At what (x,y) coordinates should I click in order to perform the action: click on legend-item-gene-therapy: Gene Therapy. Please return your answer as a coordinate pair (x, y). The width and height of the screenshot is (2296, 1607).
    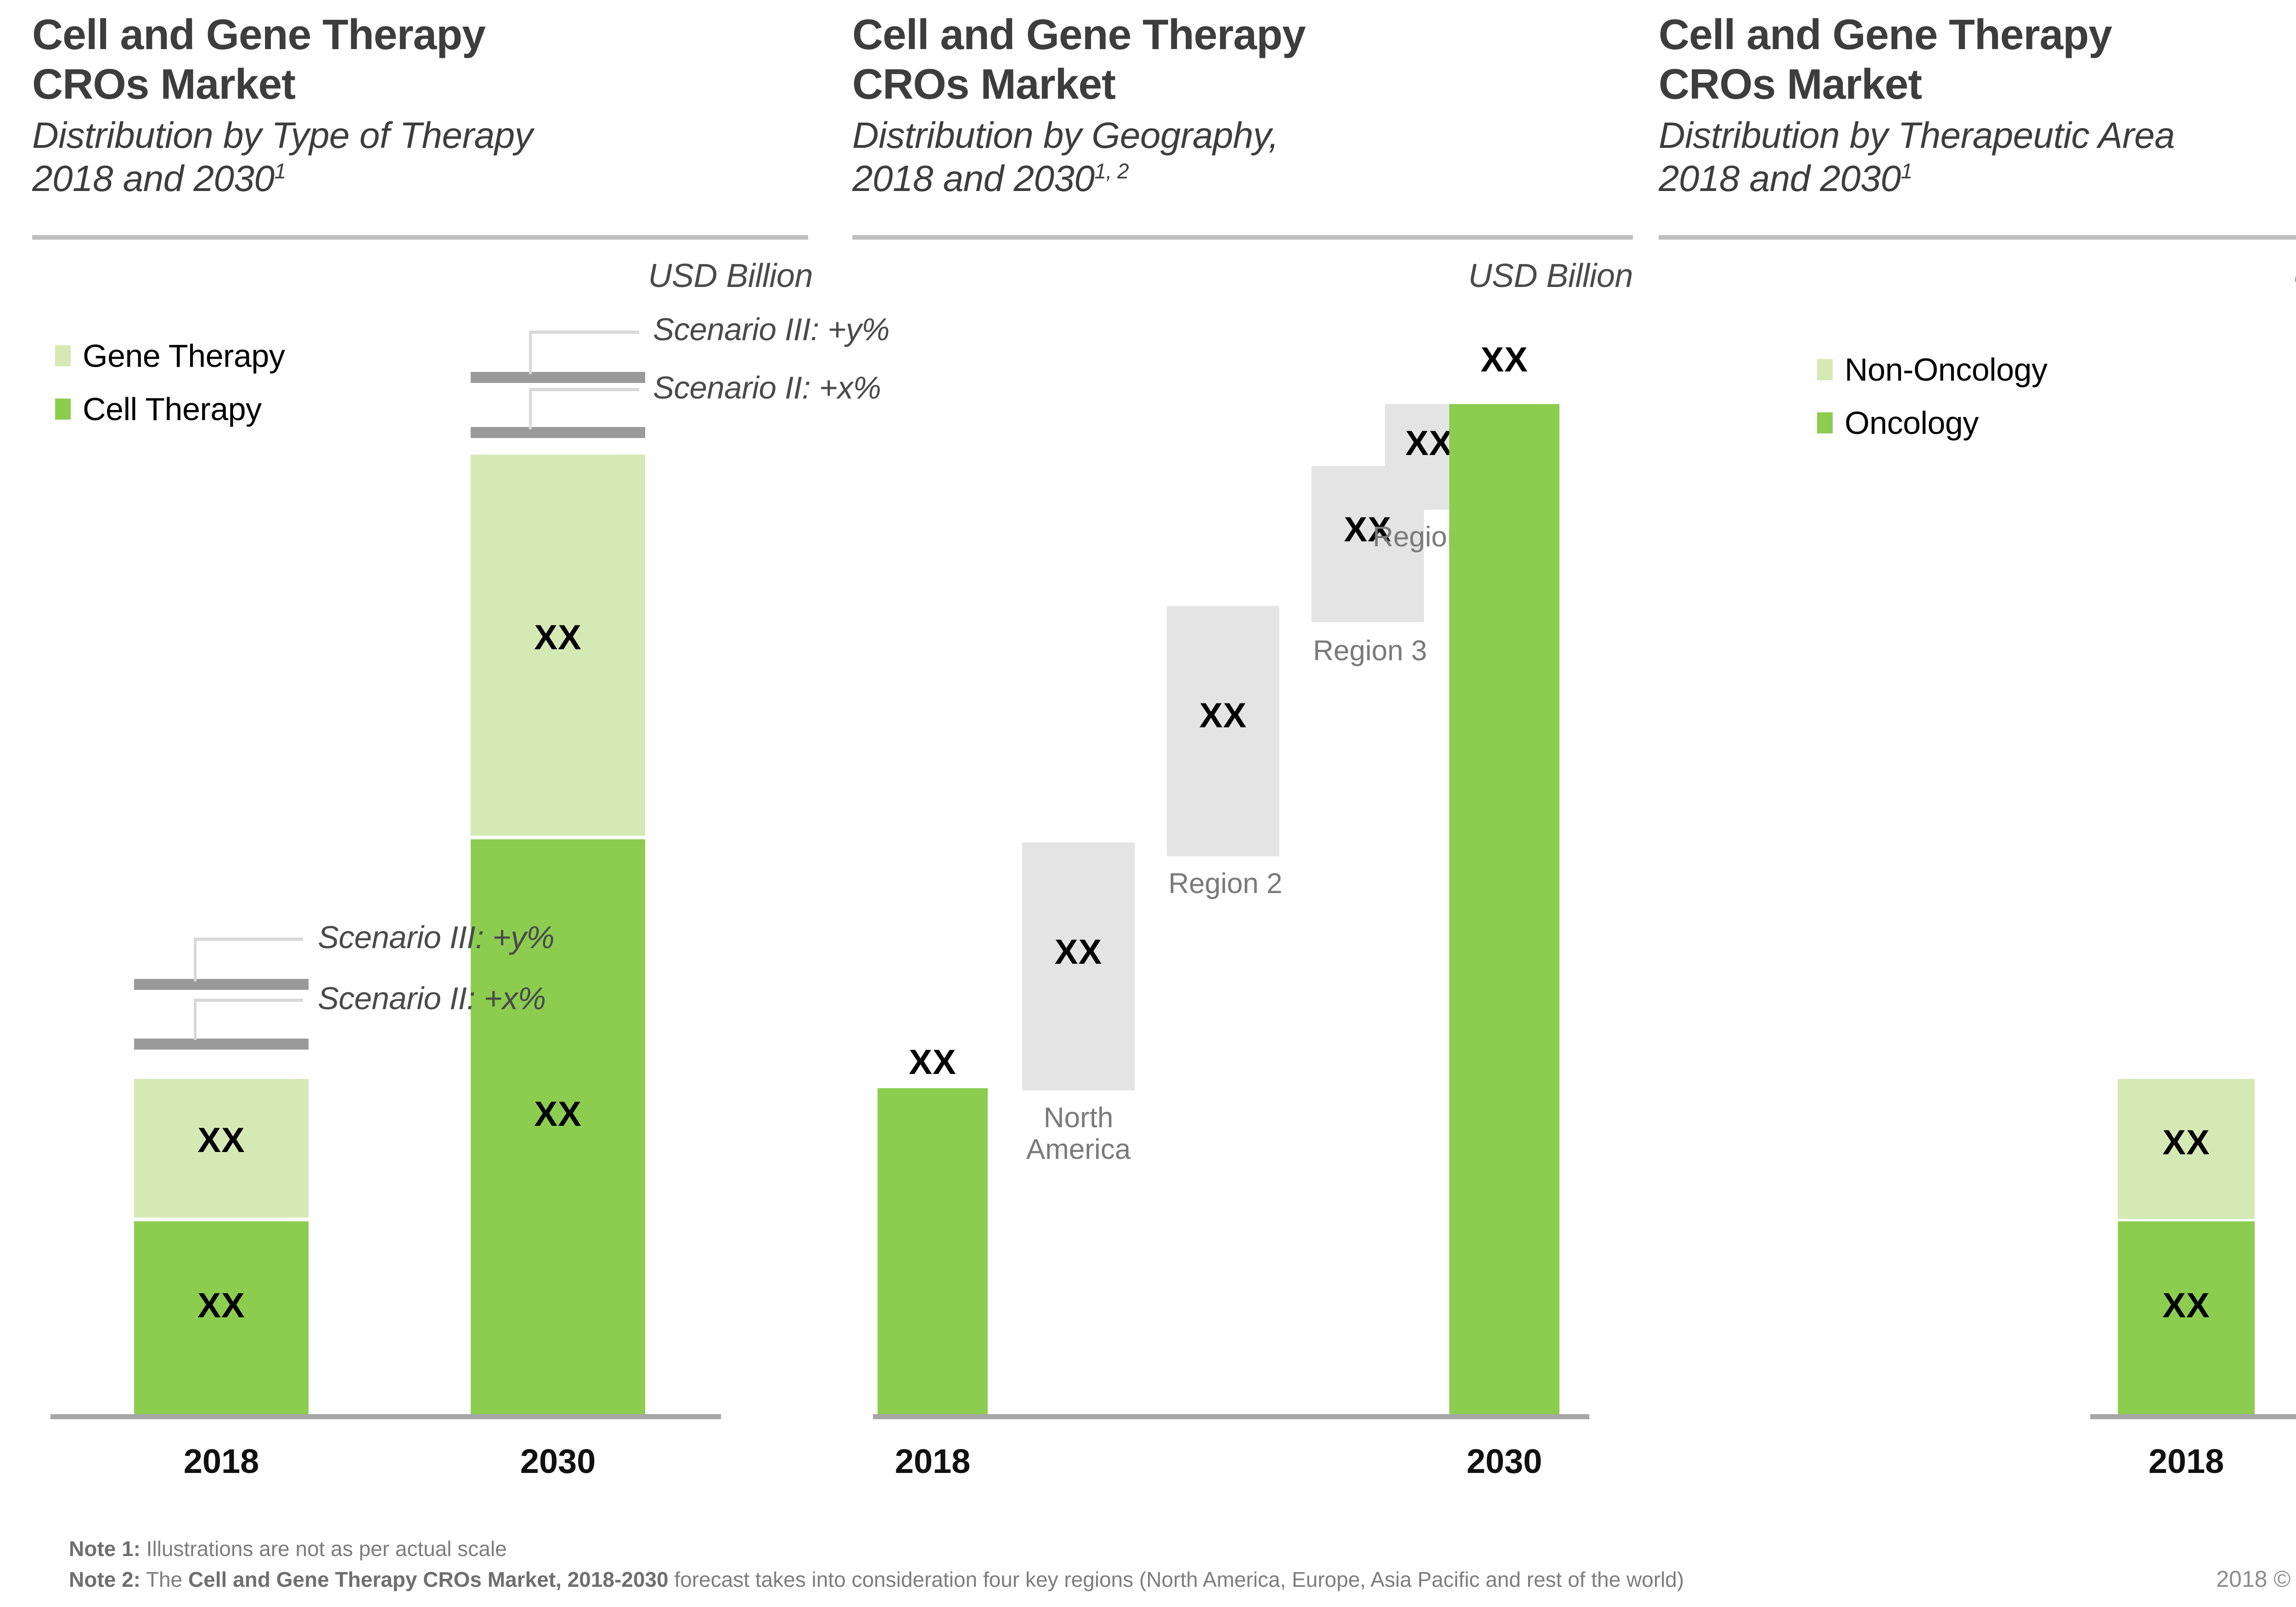
    Looking at the image, I should click on (170, 355).